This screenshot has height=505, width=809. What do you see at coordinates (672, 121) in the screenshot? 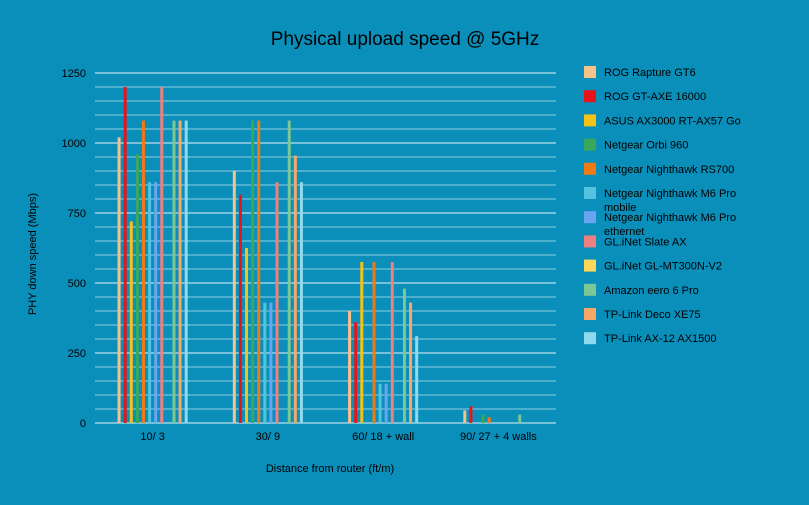
I see `legend-label: ASUS AX3000 RT-AX57 Go` at bounding box center [672, 121].